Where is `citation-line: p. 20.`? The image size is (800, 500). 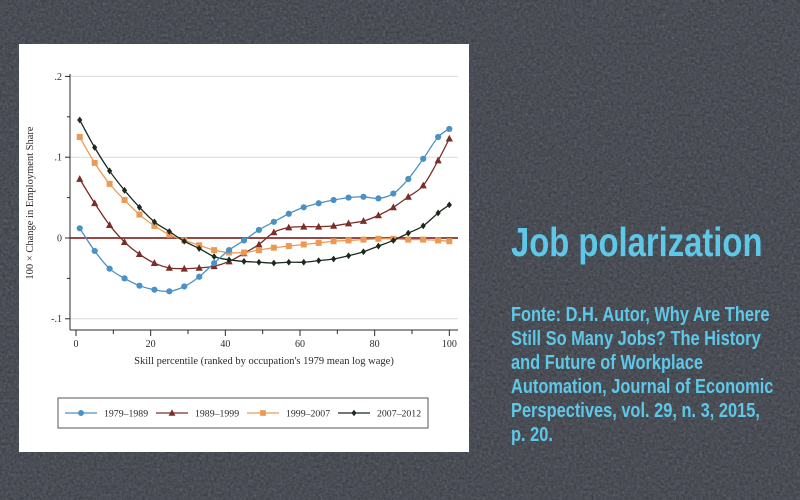
citation-line: p. 20. is located at coordinates (532, 434).